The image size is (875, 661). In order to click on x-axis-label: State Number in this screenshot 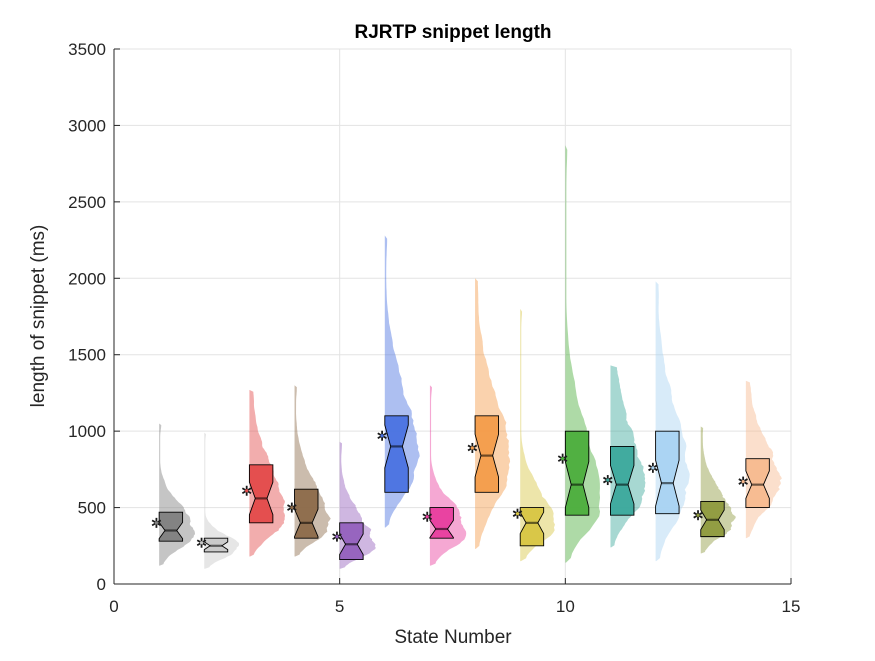, I will do `click(453, 637)`.